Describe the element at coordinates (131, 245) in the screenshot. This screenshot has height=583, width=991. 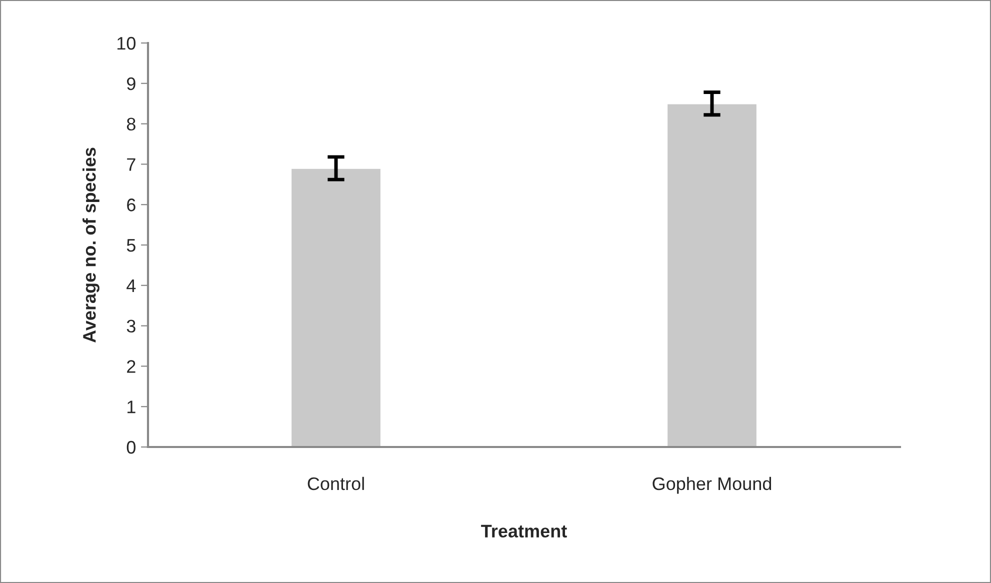
I see `y-tick-label: 5` at that location.